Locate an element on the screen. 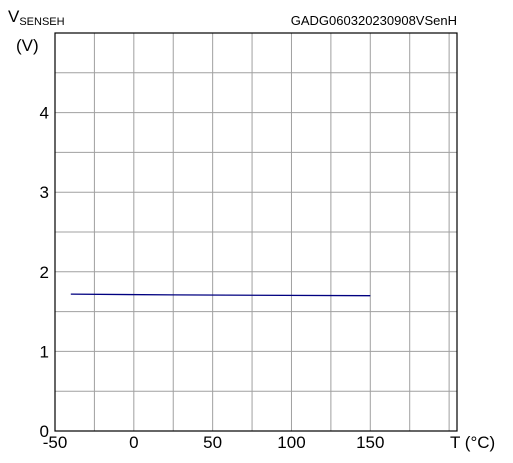 This screenshot has width=513, height=463. series-line is located at coordinates (220, 295).